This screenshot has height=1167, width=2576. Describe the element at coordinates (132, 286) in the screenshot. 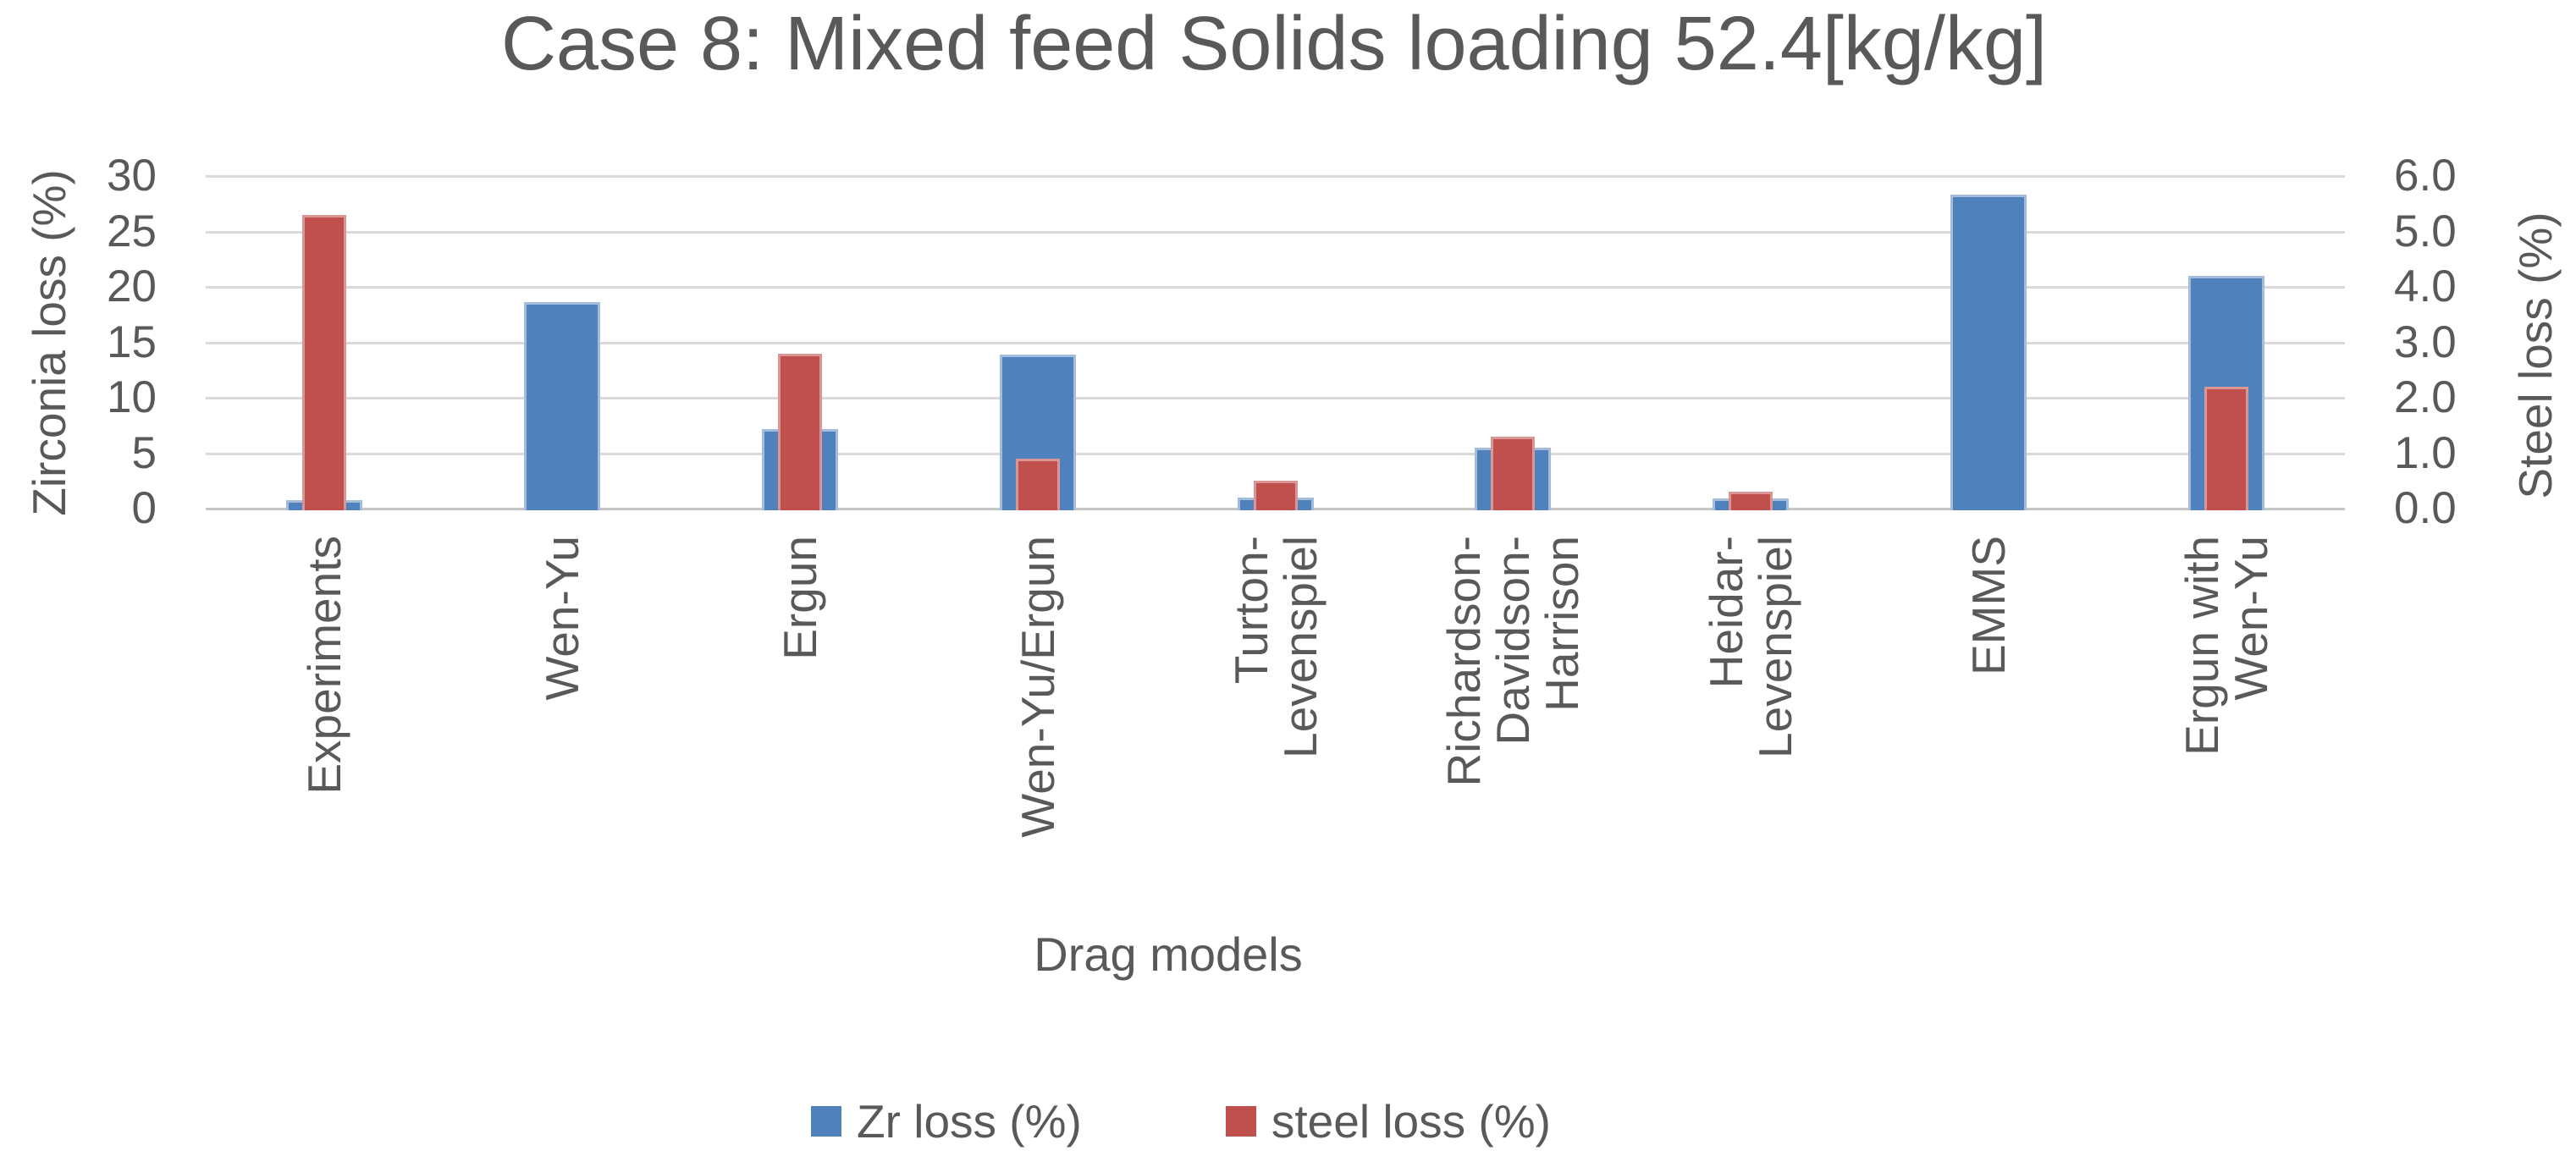

I see `left-axis-tick-label: 20` at that location.